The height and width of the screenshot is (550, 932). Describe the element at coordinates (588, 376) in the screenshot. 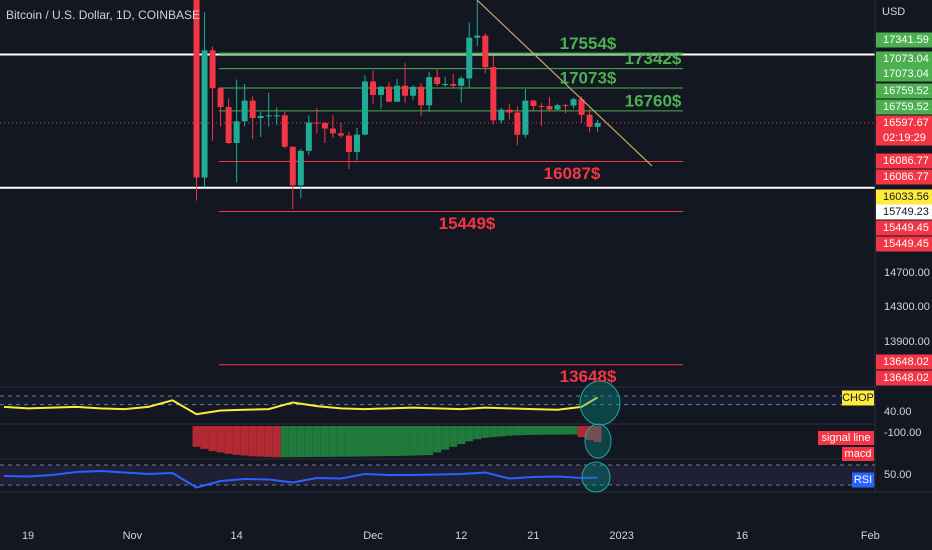

I see `level-label: 13648$` at that location.